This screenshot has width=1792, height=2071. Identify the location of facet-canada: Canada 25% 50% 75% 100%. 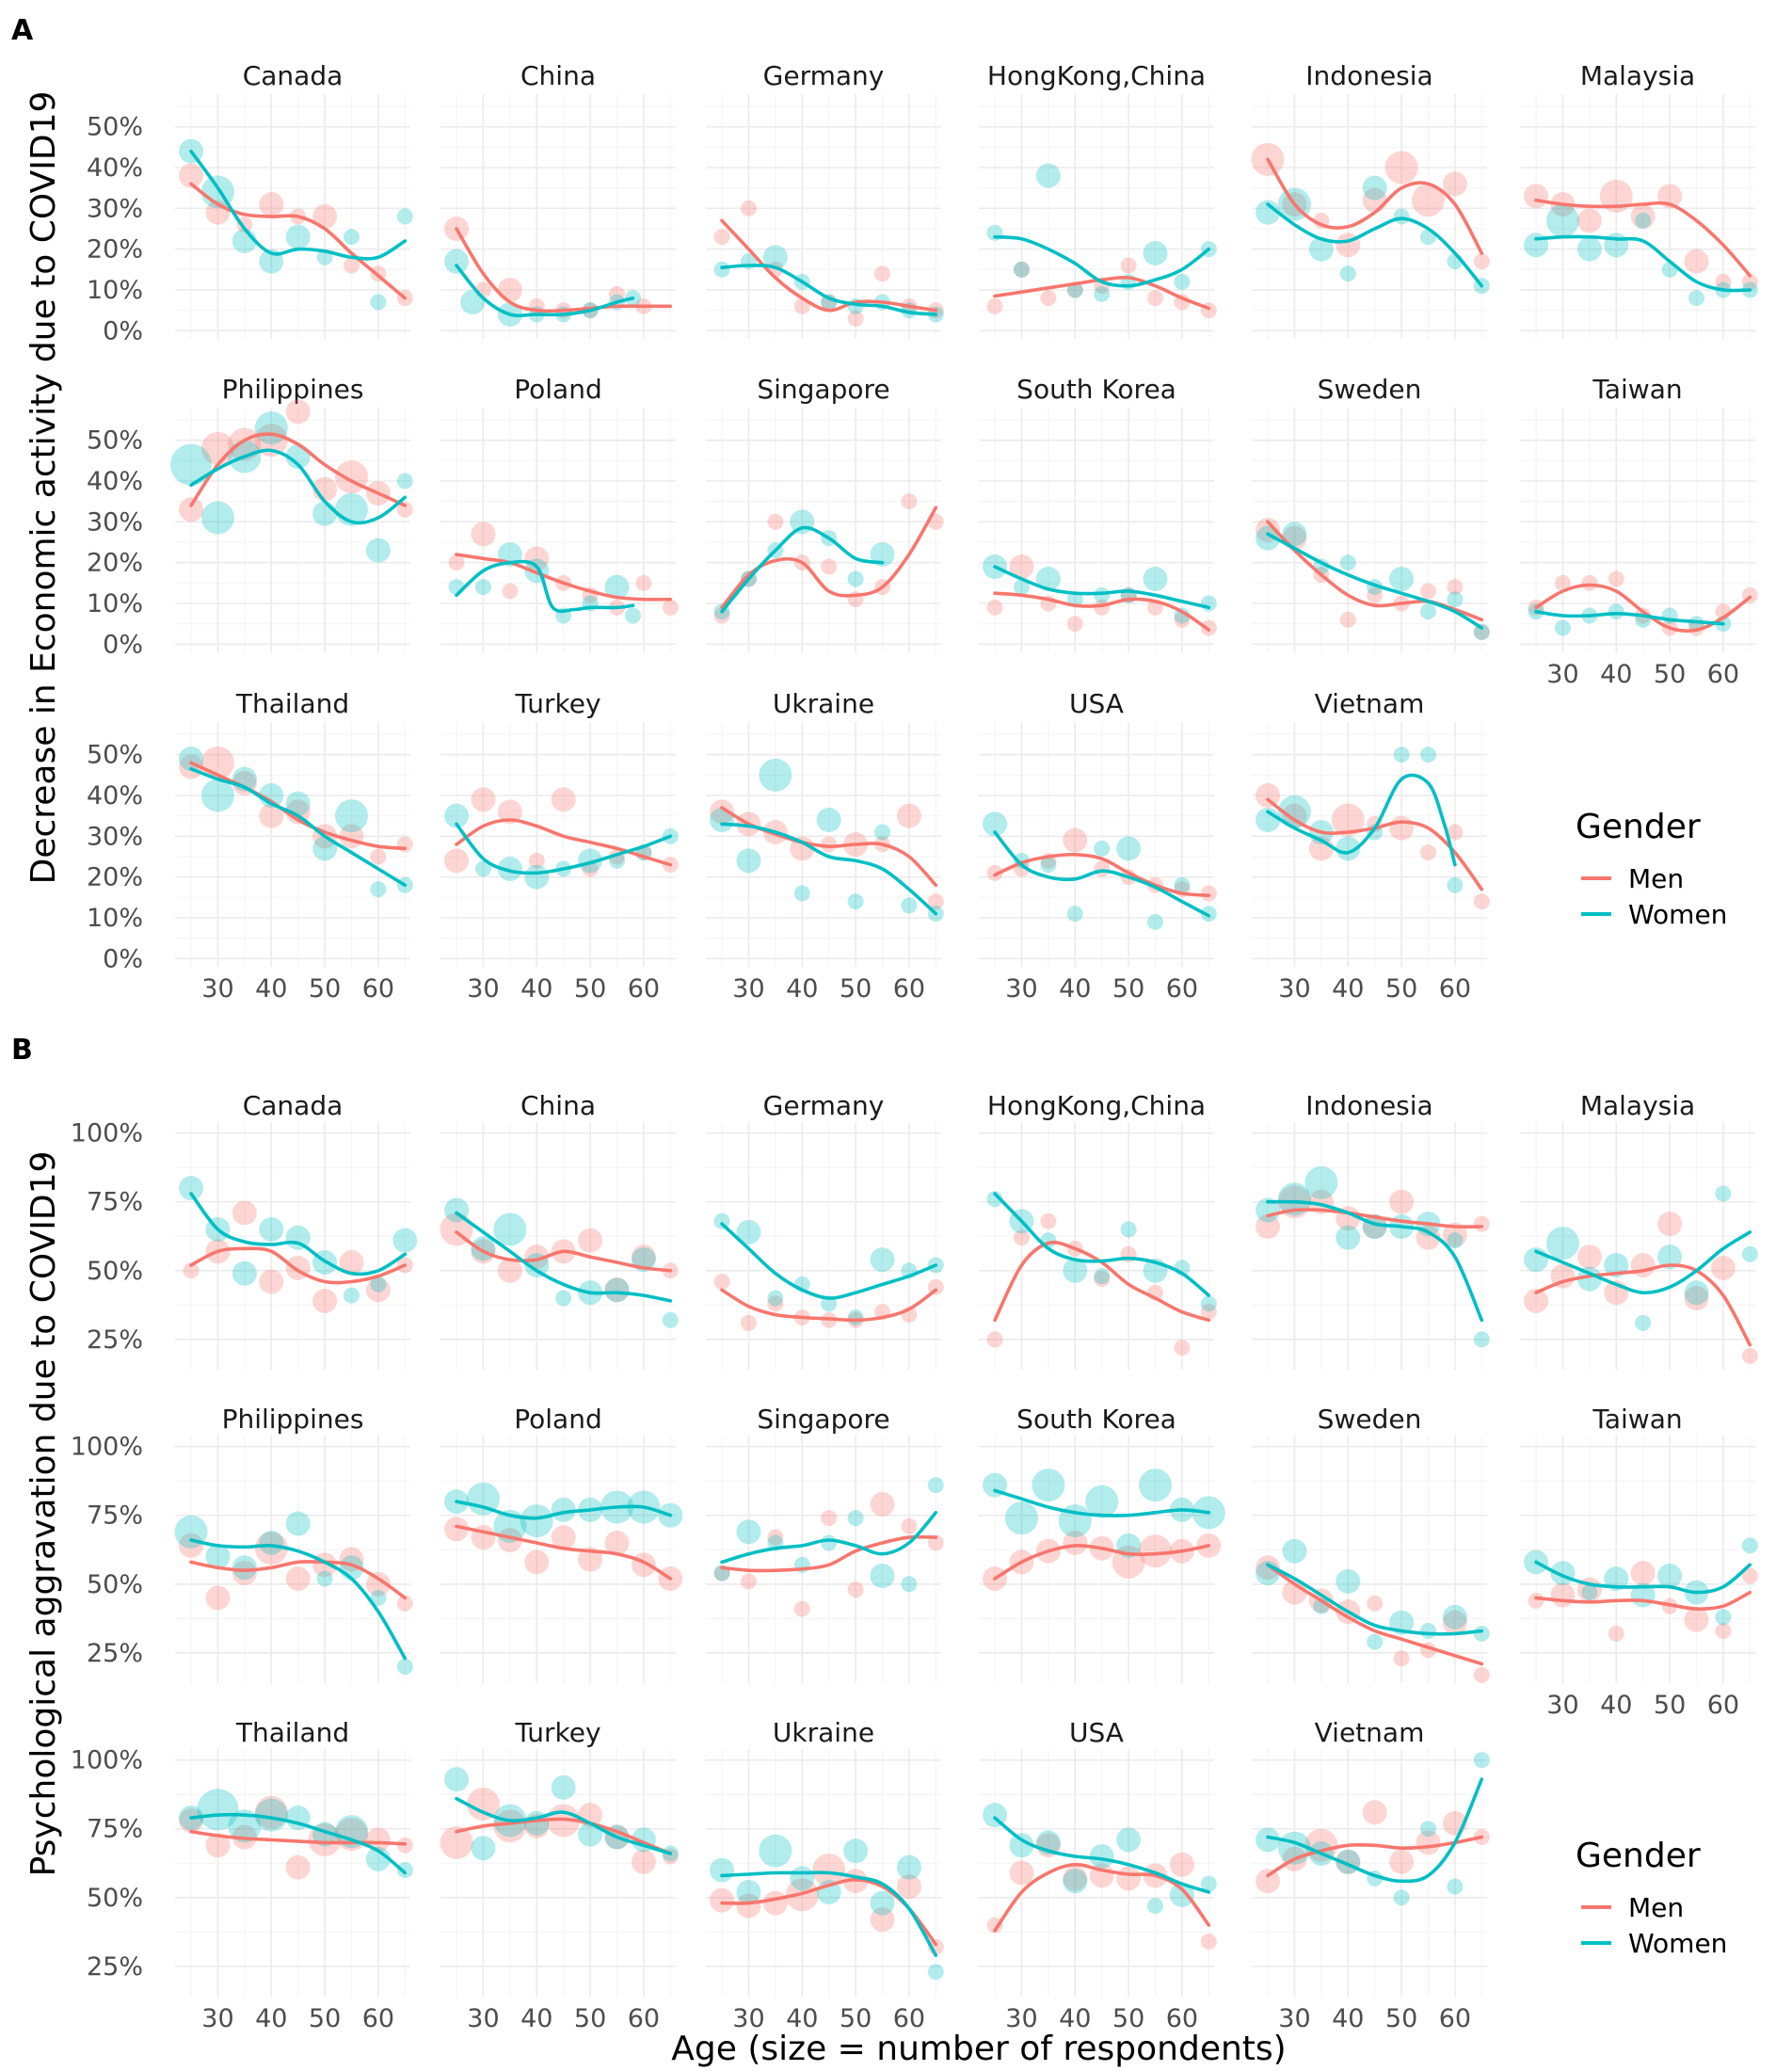
(244, 1230).